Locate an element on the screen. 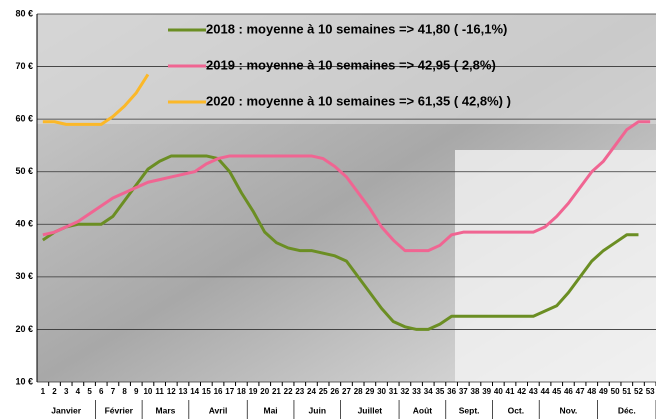 The image size is (656, 419). x-tick-label: 32 is located at coordinates (404, 391).